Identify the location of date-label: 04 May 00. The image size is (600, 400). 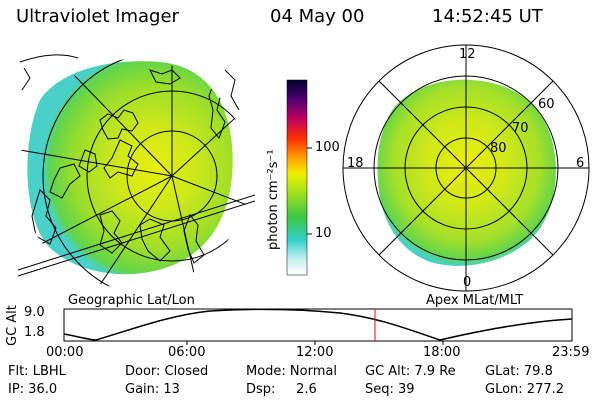
(317, 16).